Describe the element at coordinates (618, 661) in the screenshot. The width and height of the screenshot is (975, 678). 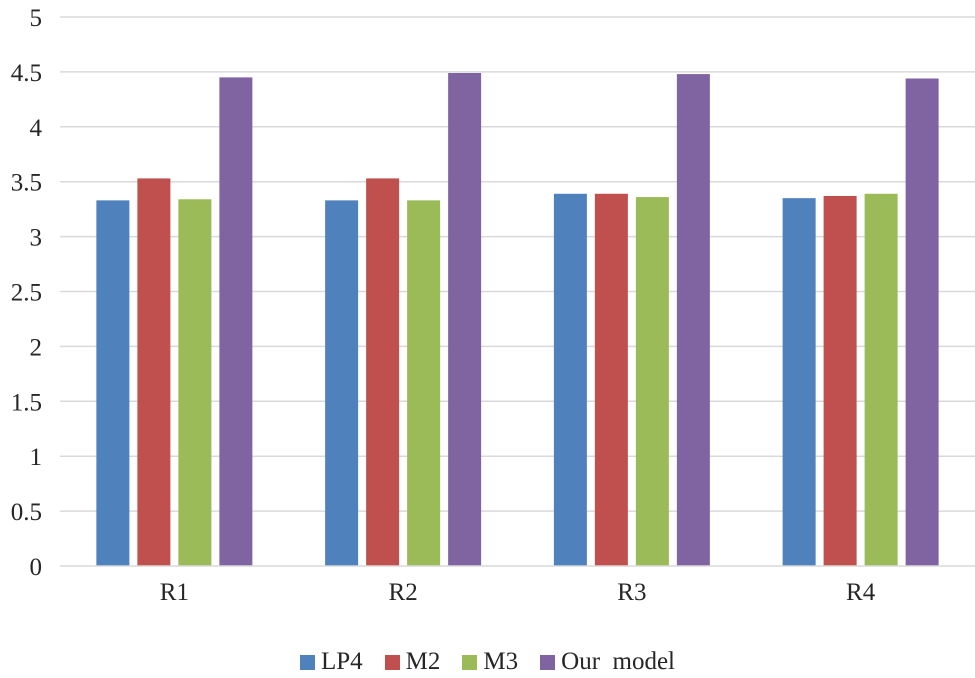
I see `legend-label: Our model` at that location.